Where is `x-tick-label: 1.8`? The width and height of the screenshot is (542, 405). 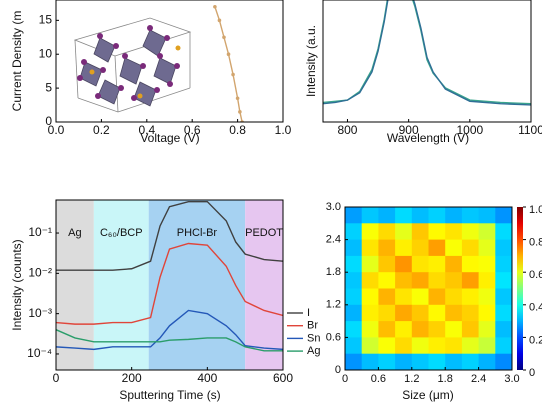 x-tick-label: 1.8 is located at coordinates (445, 379).